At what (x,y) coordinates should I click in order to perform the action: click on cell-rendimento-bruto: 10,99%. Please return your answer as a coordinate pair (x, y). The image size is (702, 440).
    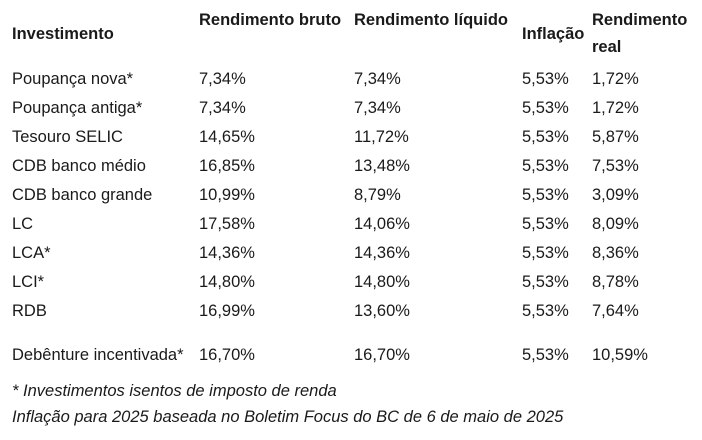
    Looking at the image, I should click on (227, 195).